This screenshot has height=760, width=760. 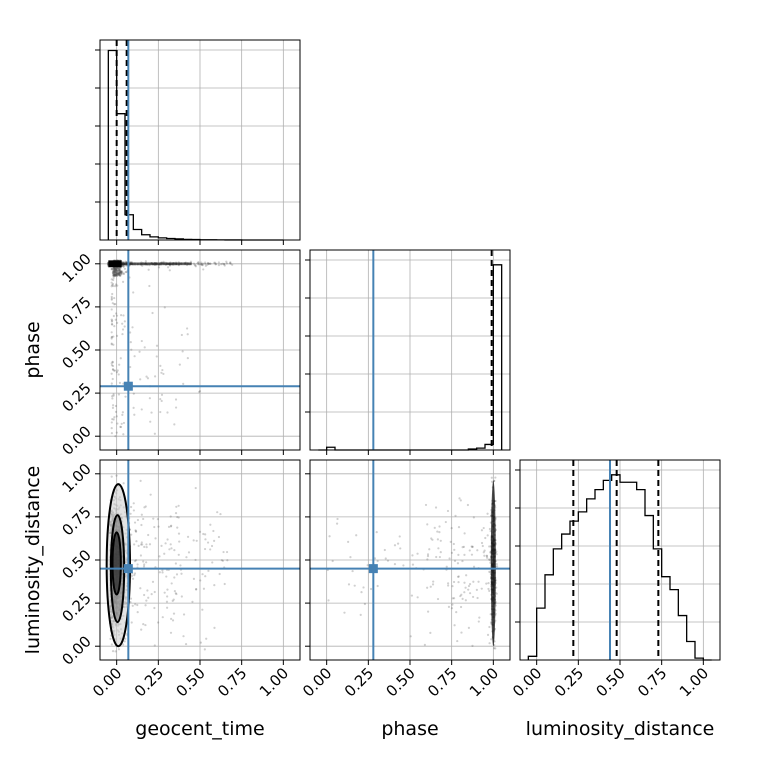 I want to click on scatter-lumdist-geocent-xtick-label-3: 0.75, so click(x=232, y=682).